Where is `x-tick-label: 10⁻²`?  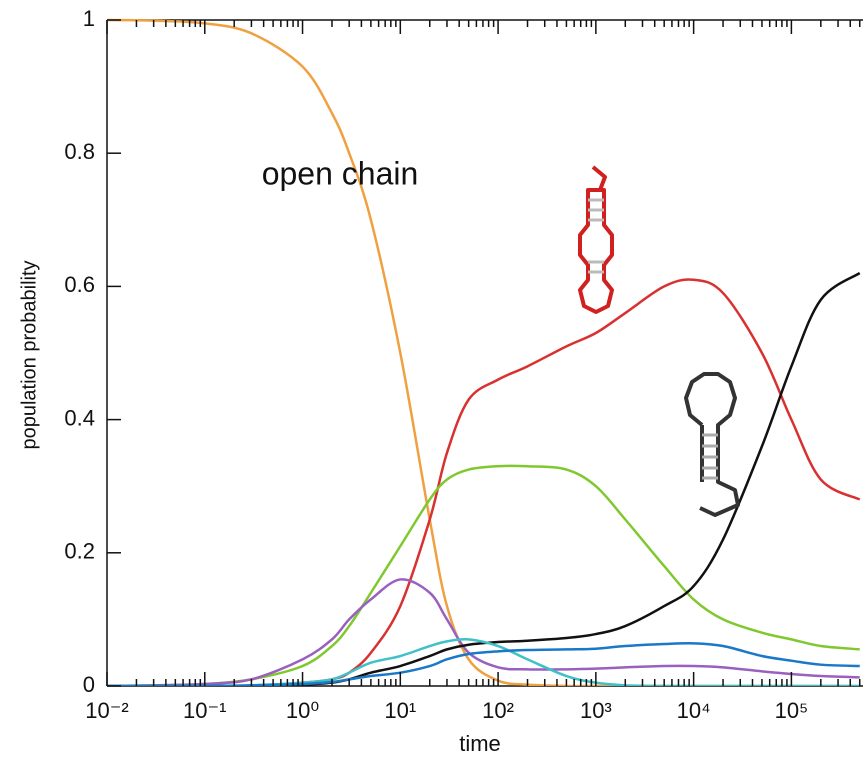
x-tick-label: 10⁻² is located at coordinates (106, 710).